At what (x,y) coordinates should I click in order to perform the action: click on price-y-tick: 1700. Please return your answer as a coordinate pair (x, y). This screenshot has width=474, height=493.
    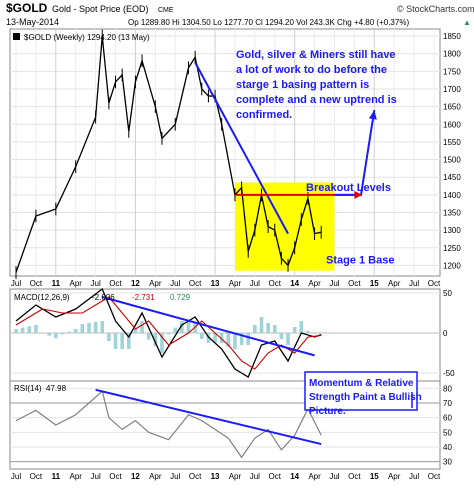
    Looking at the image, I should click on (452, 89).